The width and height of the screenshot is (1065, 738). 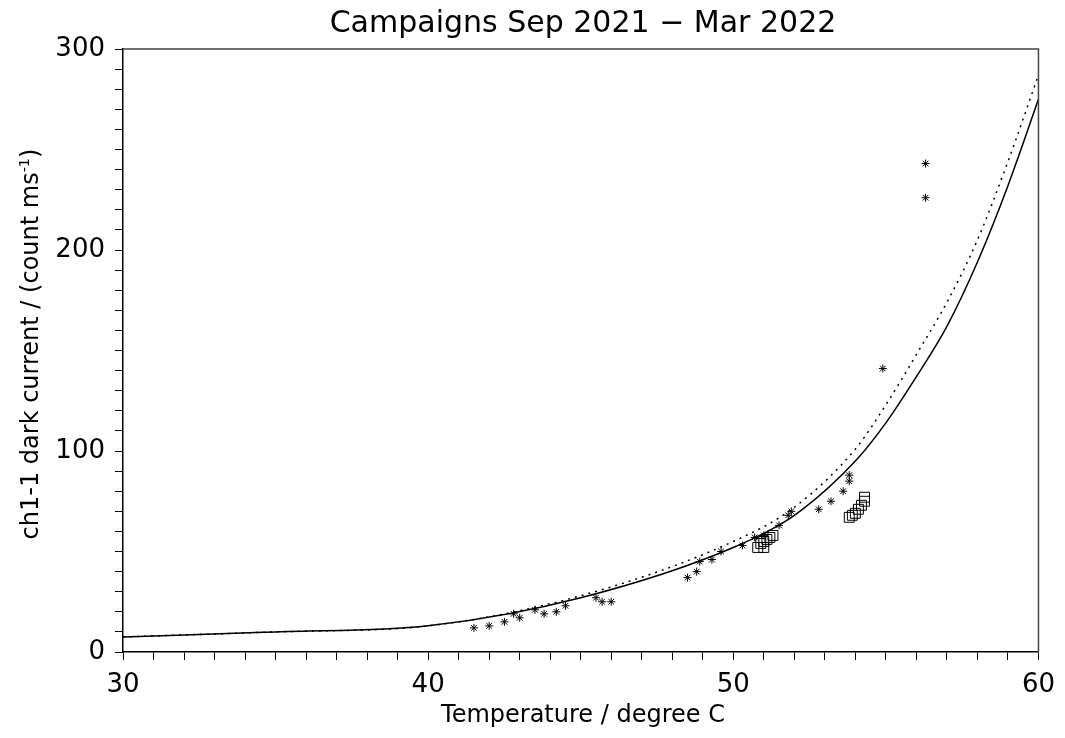 I want to click on x-tick-label: 50, so click(x=733, y=683).